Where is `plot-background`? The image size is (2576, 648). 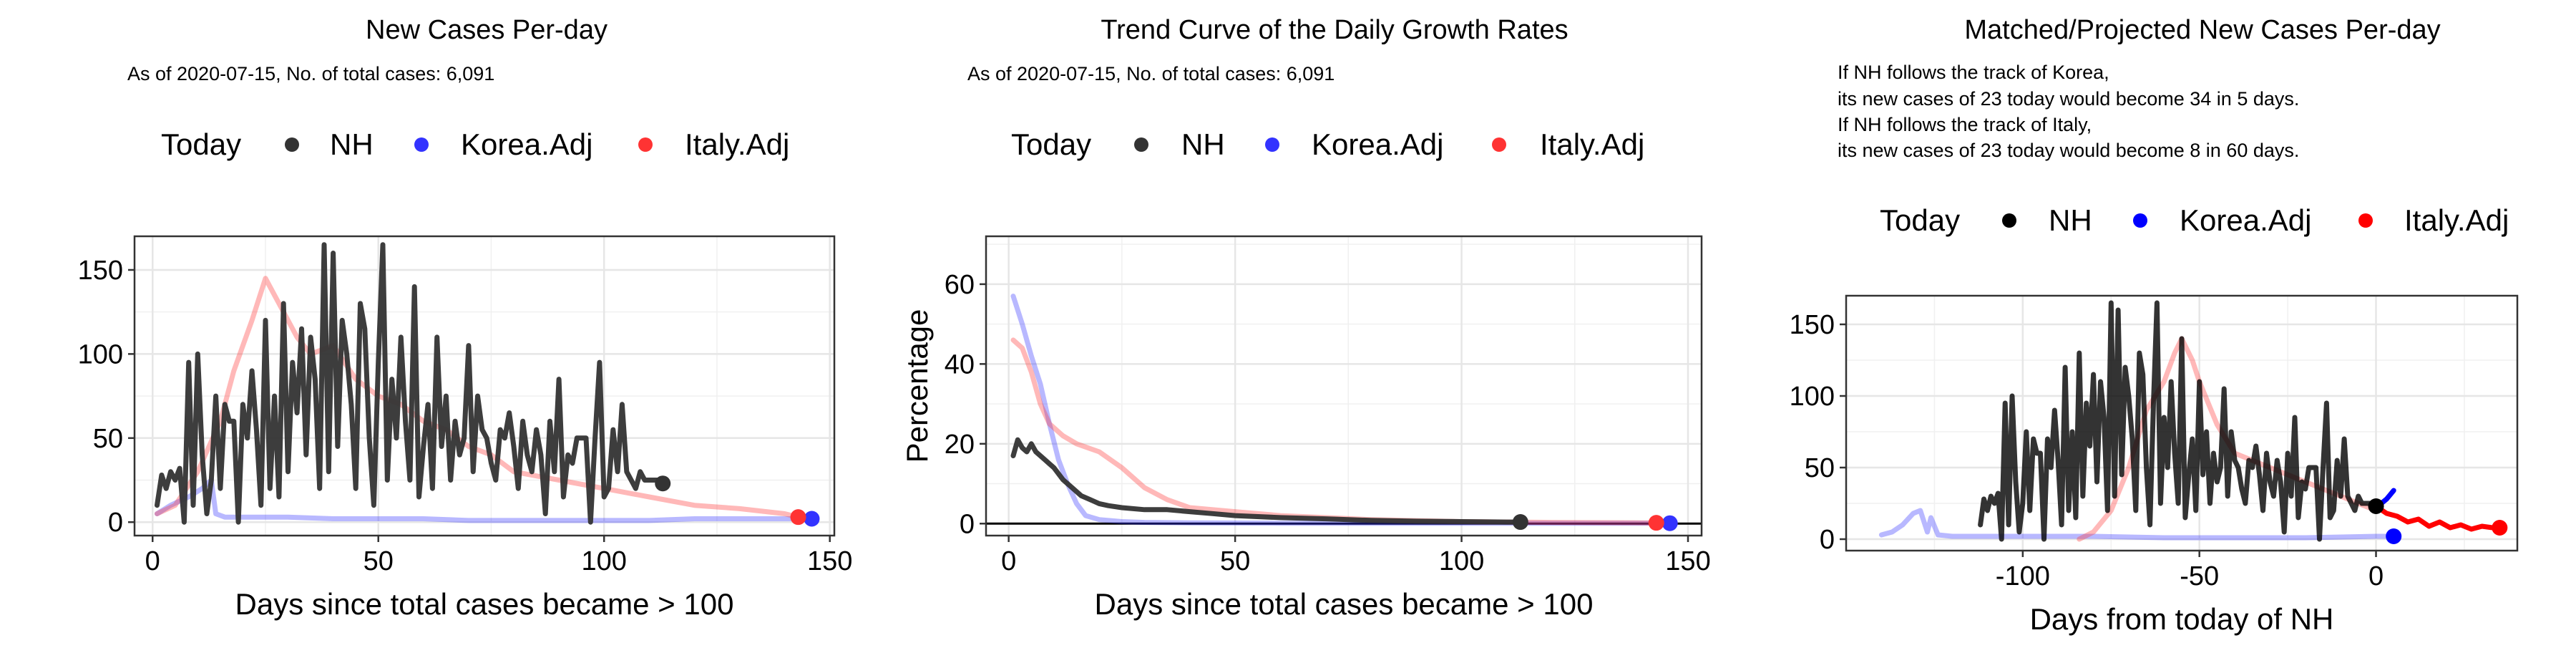 plot-background is located at coordinates (1344, 386).